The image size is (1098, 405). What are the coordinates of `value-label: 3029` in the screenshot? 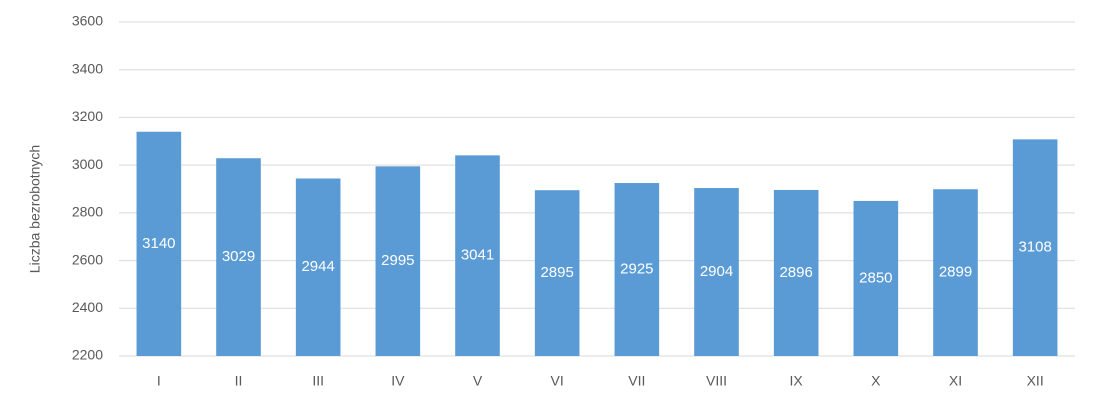 It's located at (238, 256).